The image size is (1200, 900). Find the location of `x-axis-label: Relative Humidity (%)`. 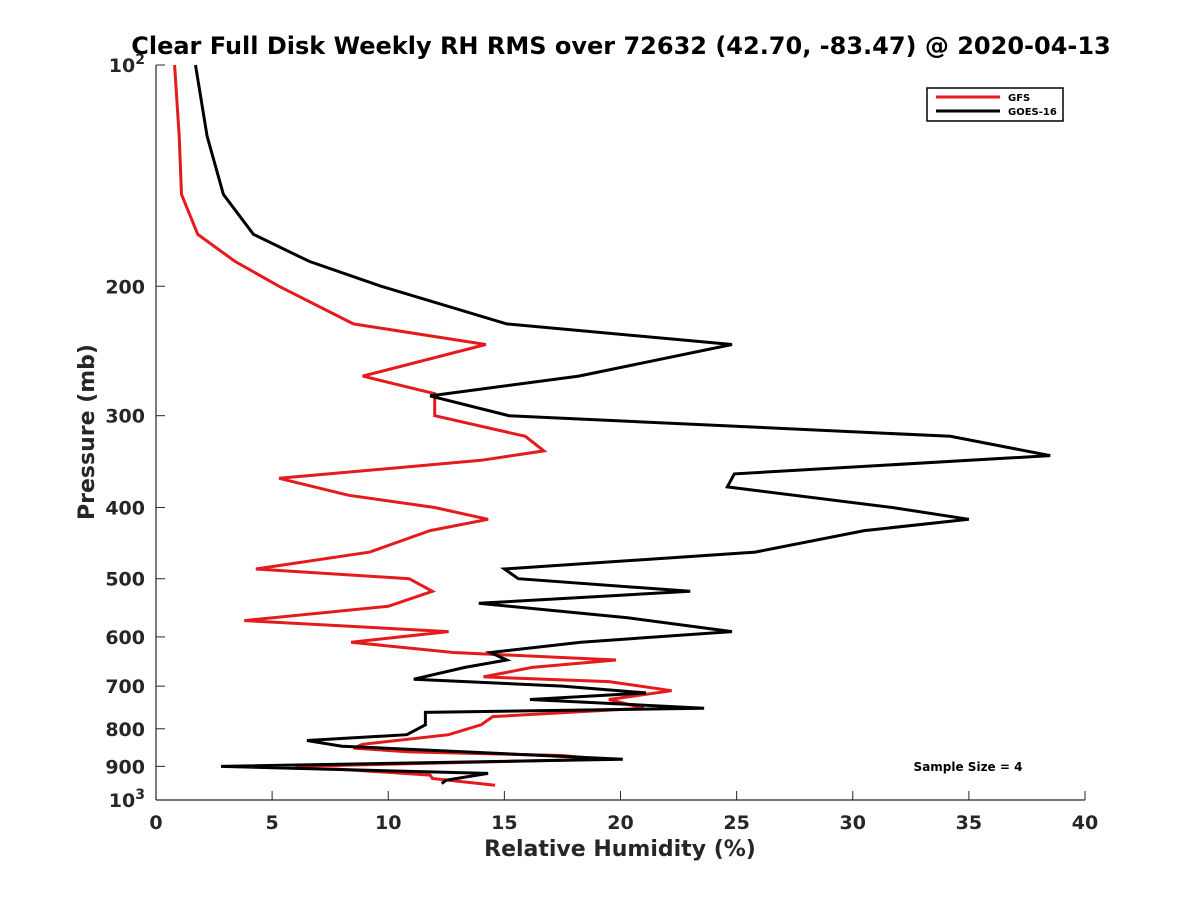

x-axis-label: Relative Humidity (%) is located at coordinates (620, 849).